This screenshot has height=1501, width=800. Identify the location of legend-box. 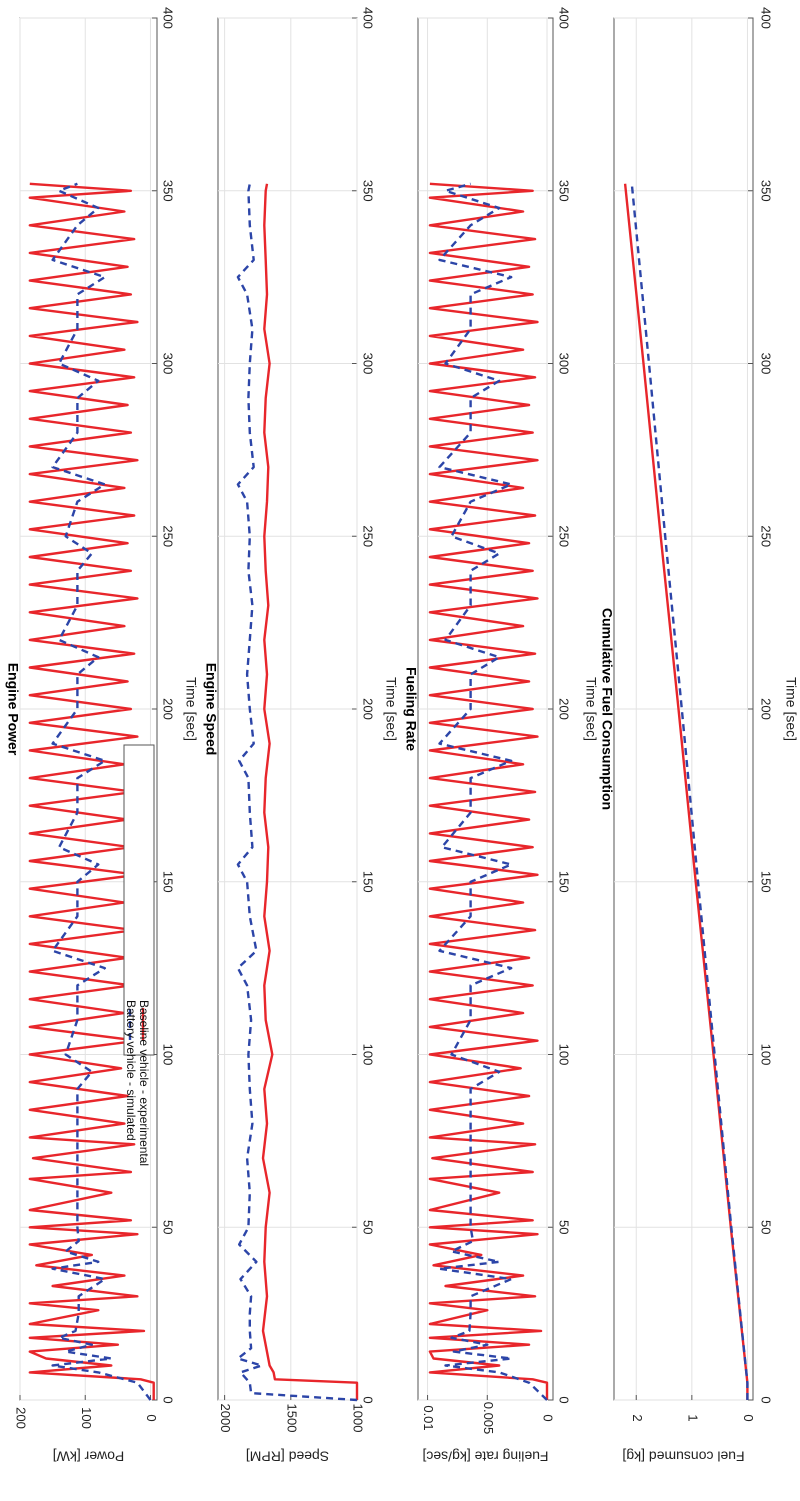
(139, 900).